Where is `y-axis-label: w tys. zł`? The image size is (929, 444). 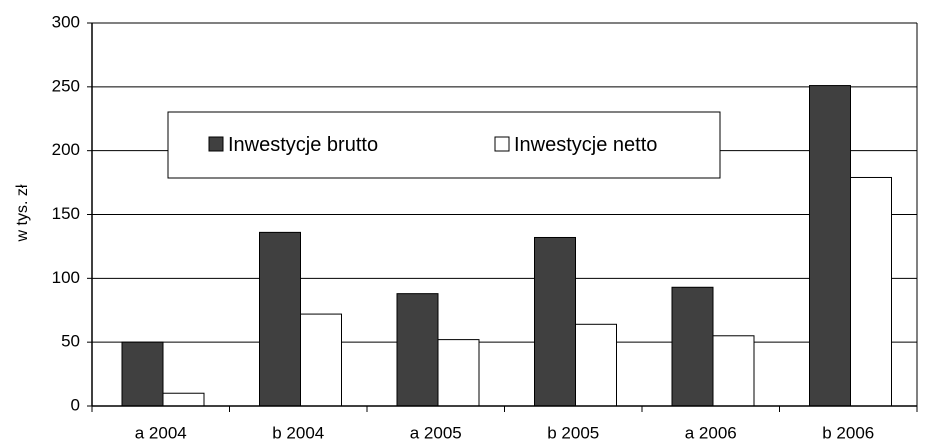
y-axis-label: w tys. zł is located at coordinates (22, 213).